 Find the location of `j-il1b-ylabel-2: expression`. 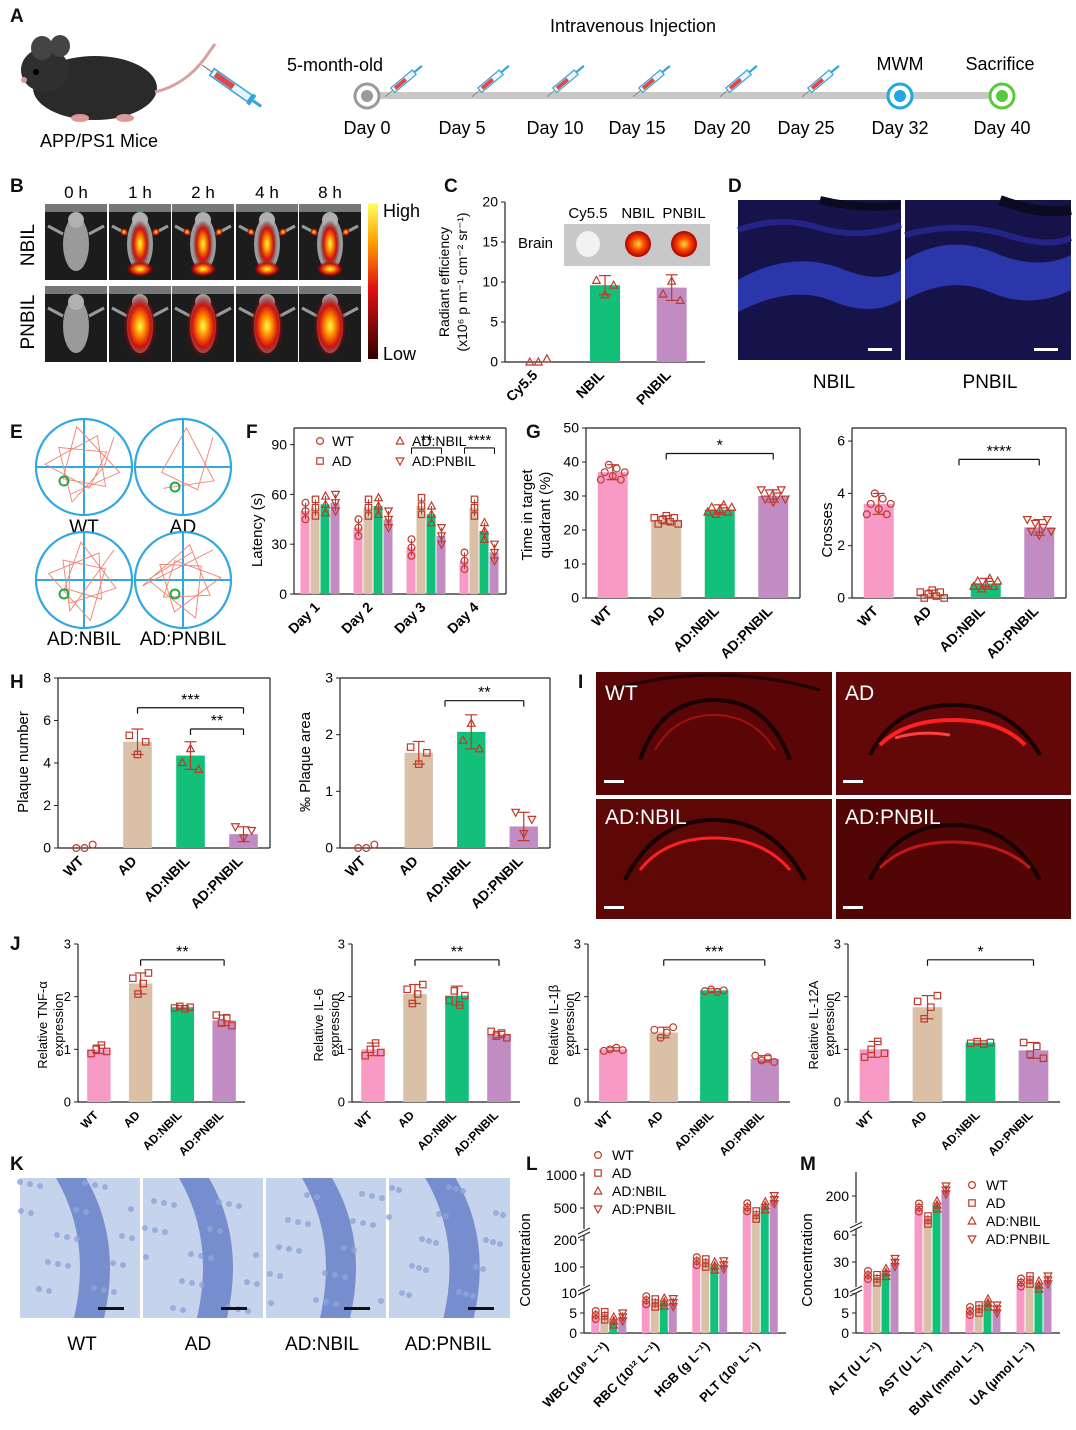

j-il1b-ylabel-2: expression is located at coordinates (569, 1025).